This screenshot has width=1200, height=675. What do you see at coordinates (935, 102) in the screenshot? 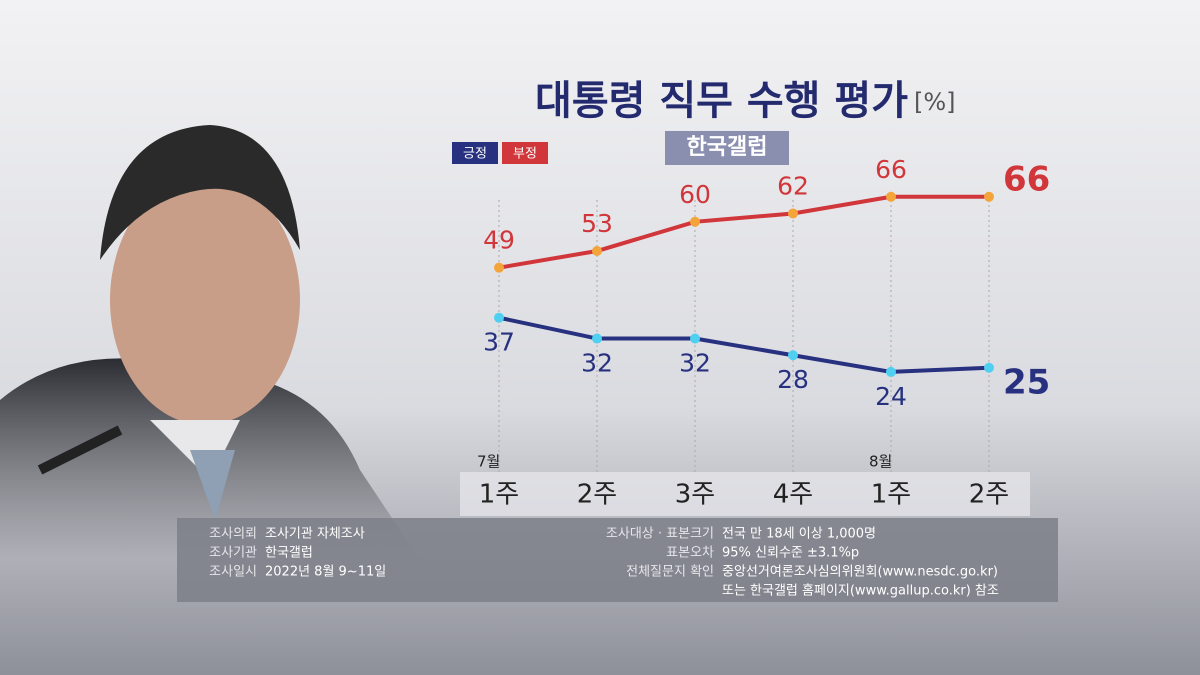
I see `unit: [%]` at bounding box center [935, 102].